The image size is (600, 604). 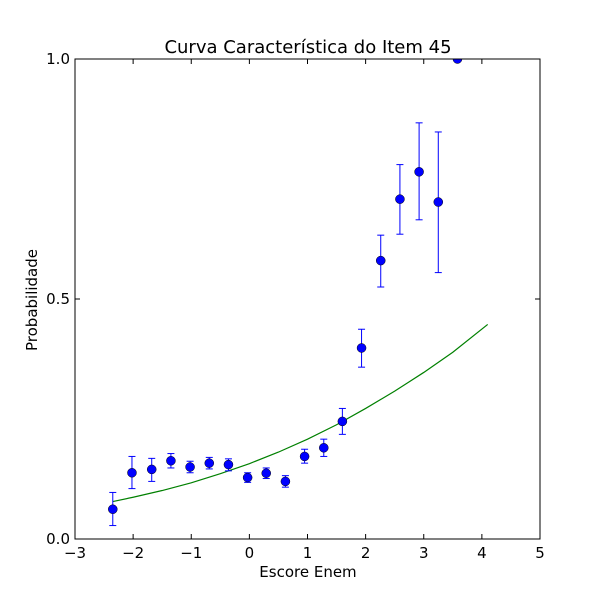 What do you see at coordinates (32, 300) in the screenshot?
I see `y-axis-label: Probabilidade` at bounding box center [32, 300].